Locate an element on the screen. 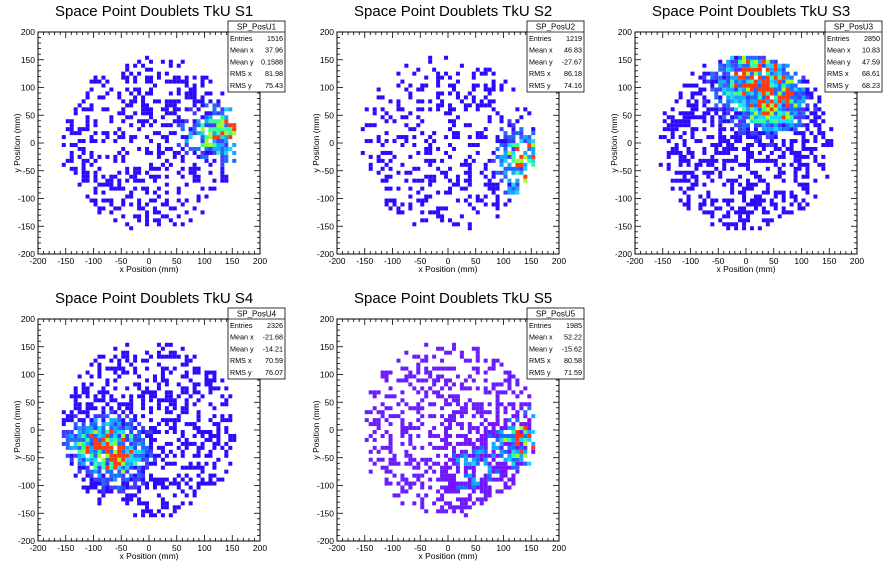  stats-label: Mean y is located at coordinates (541, 61).